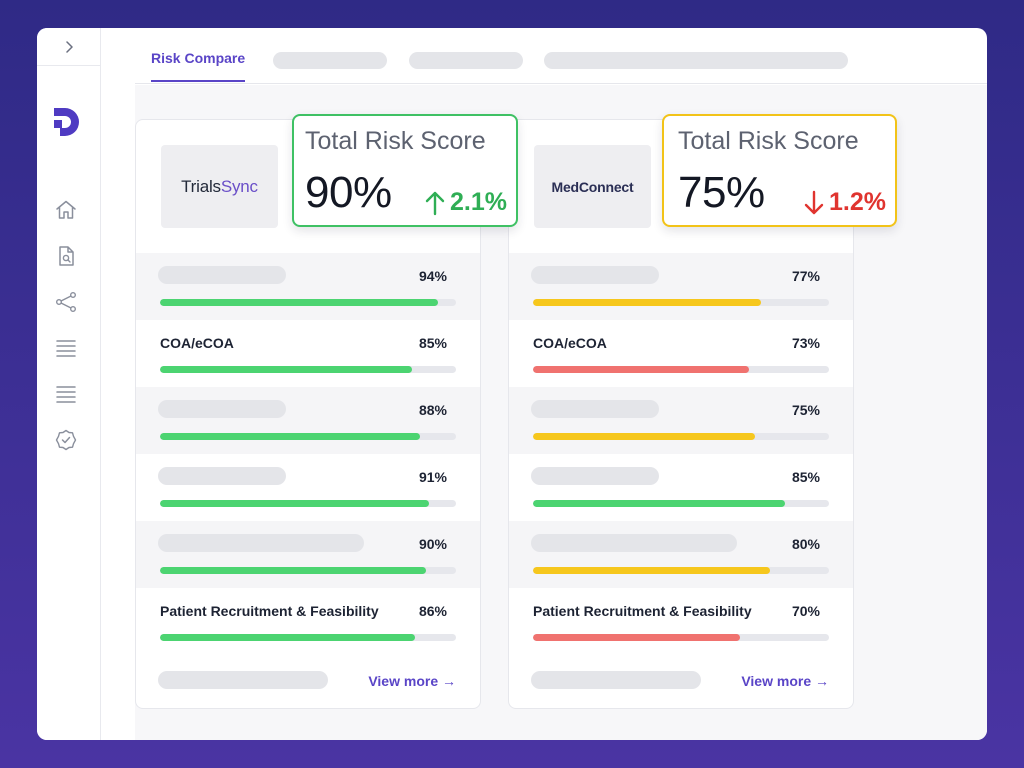 This screenshot has width=1024, height=768. I want to click on sidebar, so click(69, 384).